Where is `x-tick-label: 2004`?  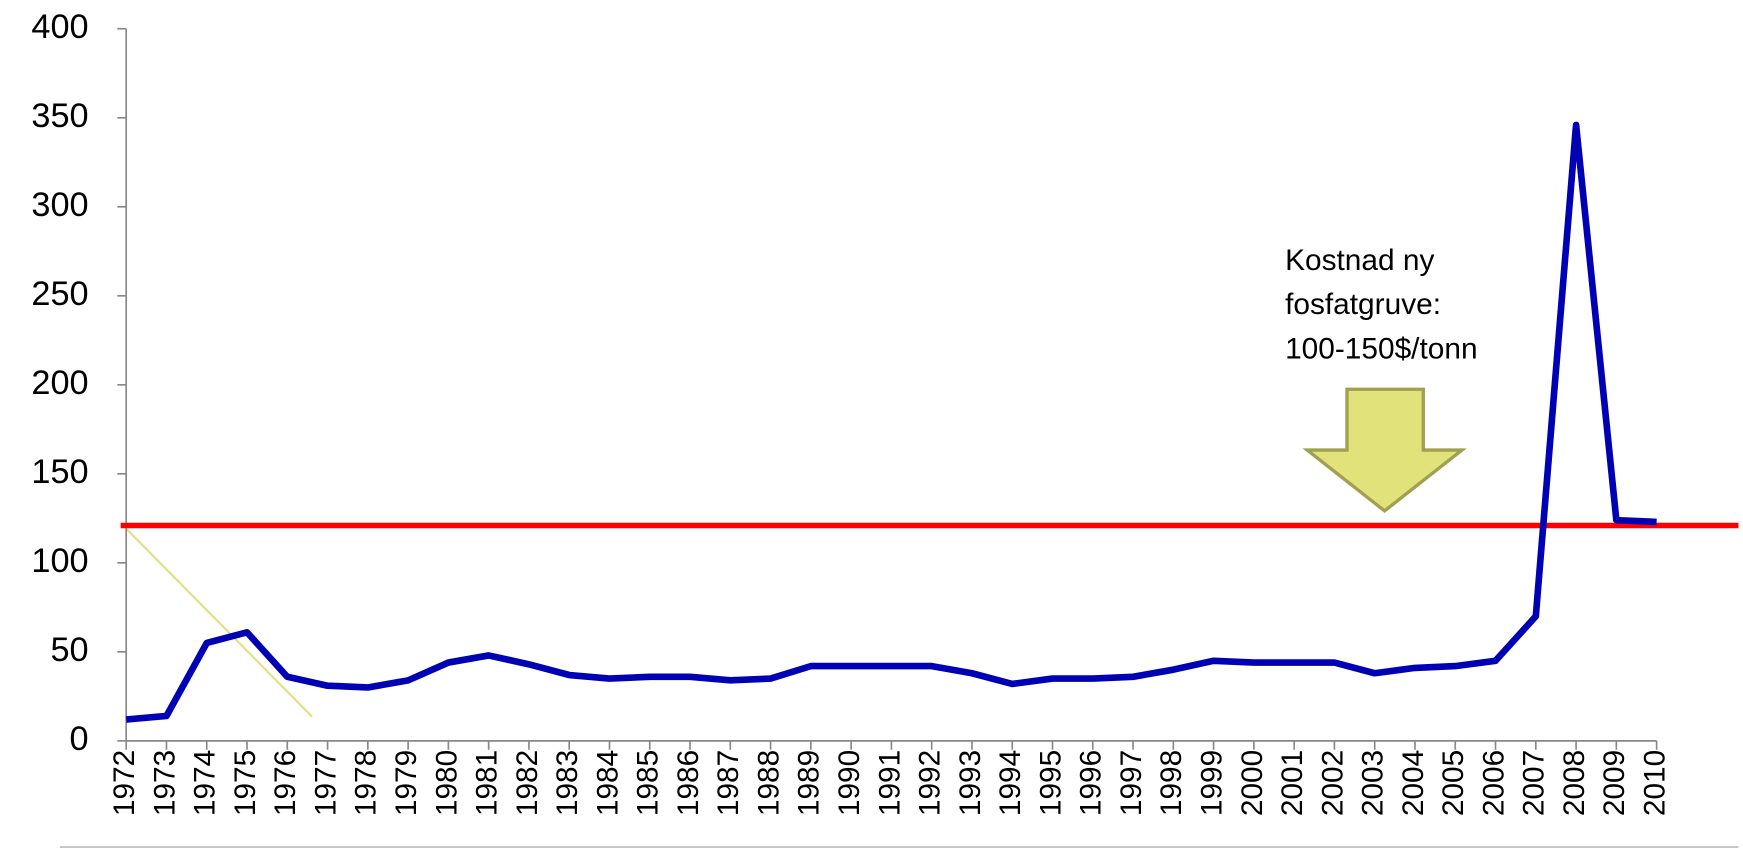 x-tick-label: 2004 is located at coordinates (1413, 783).